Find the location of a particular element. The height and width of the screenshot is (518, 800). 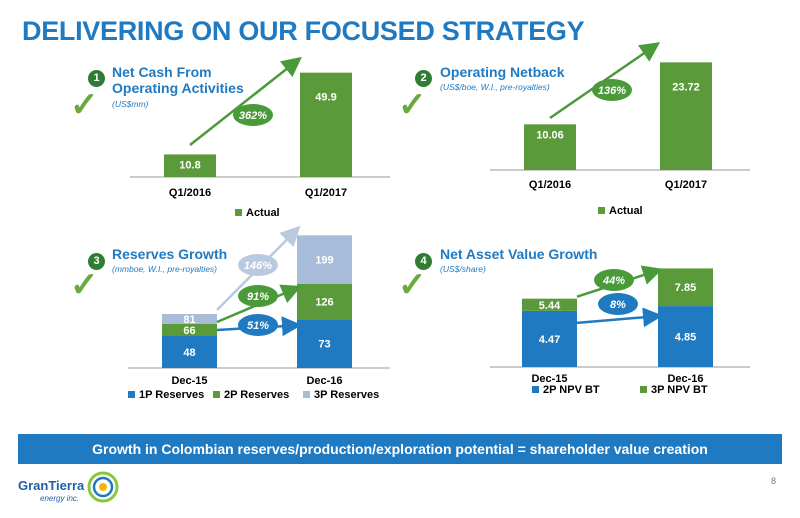

growth-annotation-2p: 91% is located at coordinates (258, 297).